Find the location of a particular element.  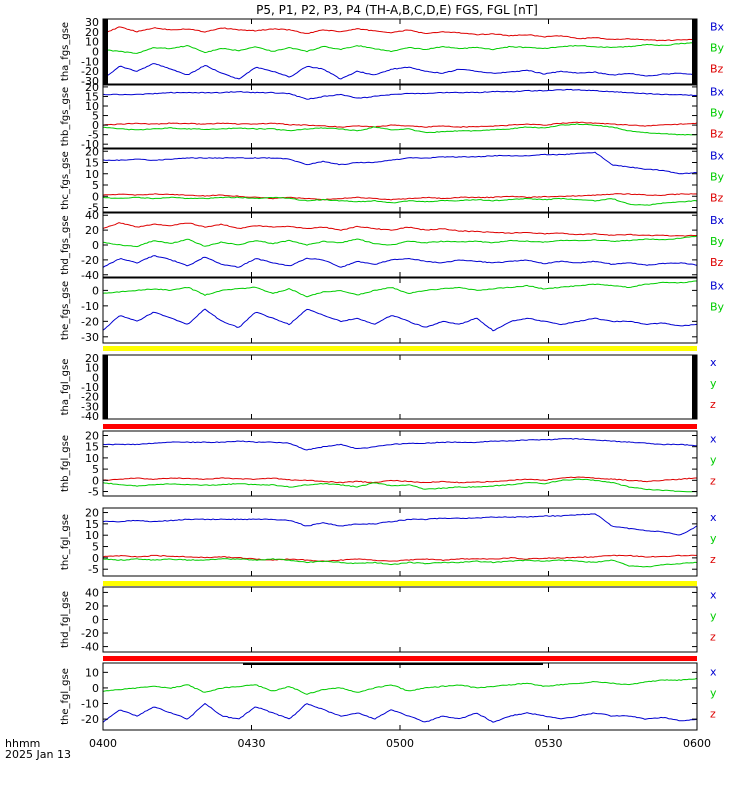

x-tick-label: 0430 is located at coordinates (252, 743).